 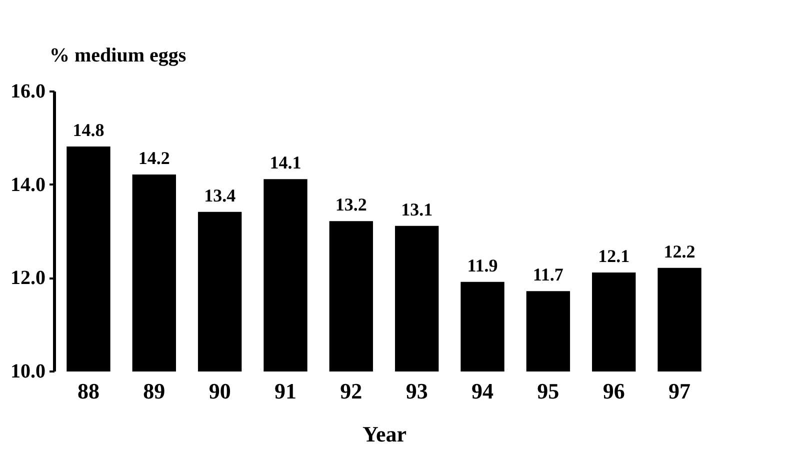 What do you see at coordinates (88, 391) in the screenshot?
I see `x-tick-label: 88` at bounding box center [88, 391].